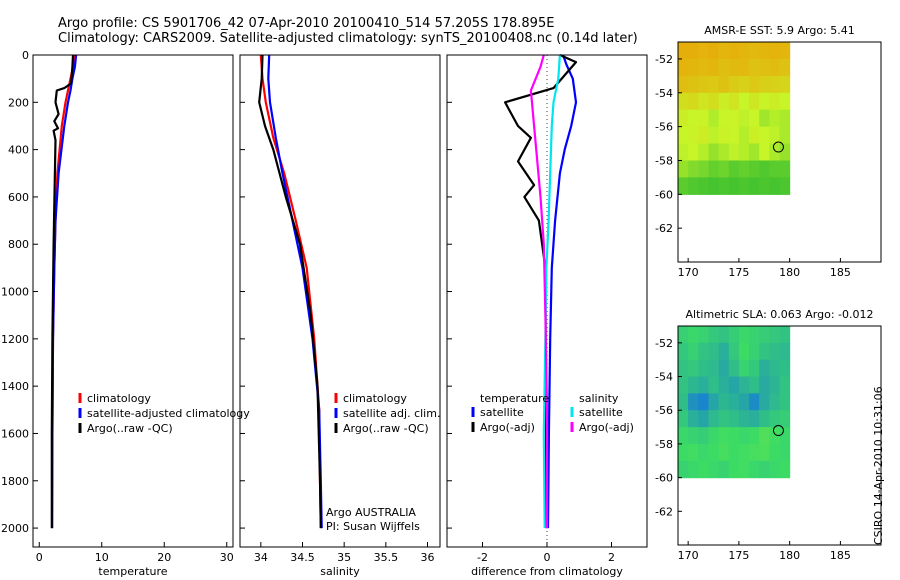 This screenshot has height=580, width=900. I want to click on y-tick-label: 1000, so click(15, 292).